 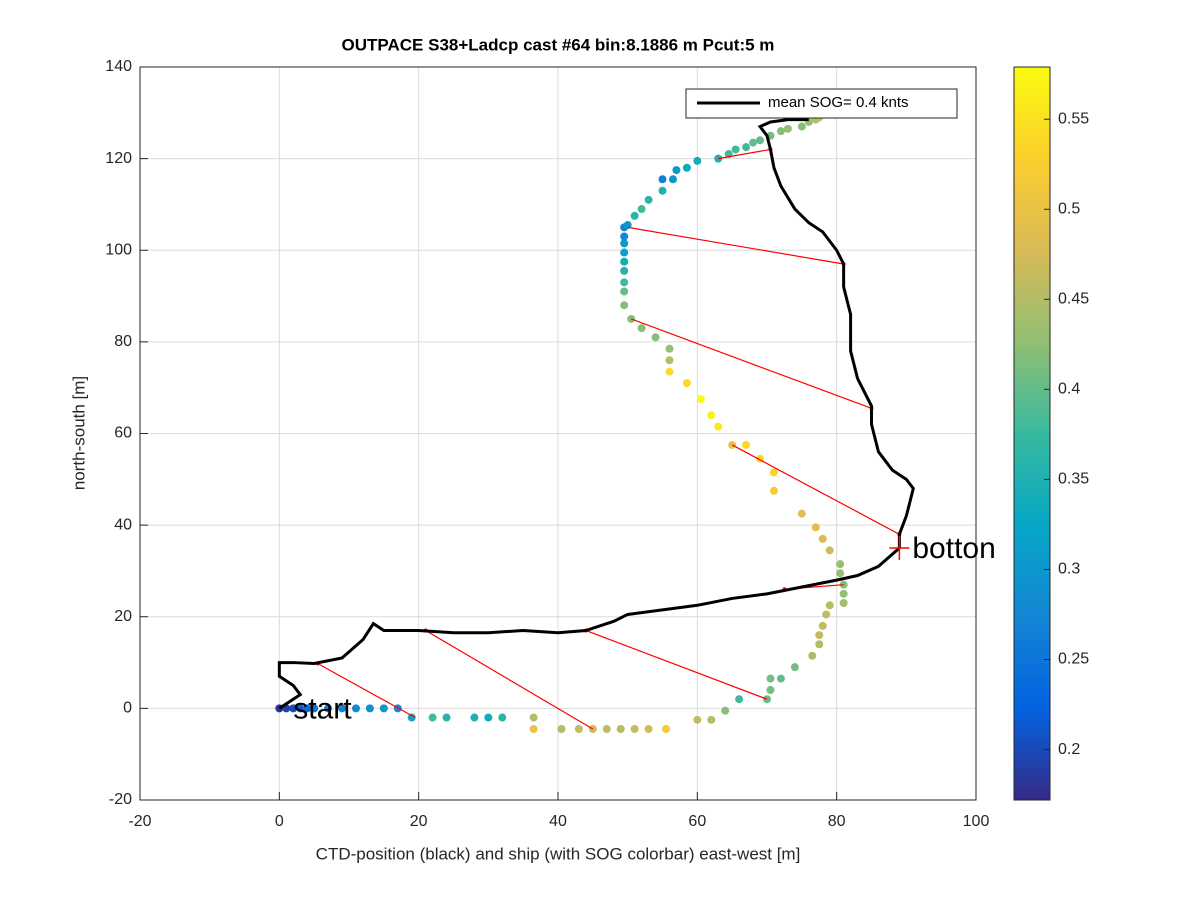 I want to click on y-tick-label: 140, so click(x=118, y=66).